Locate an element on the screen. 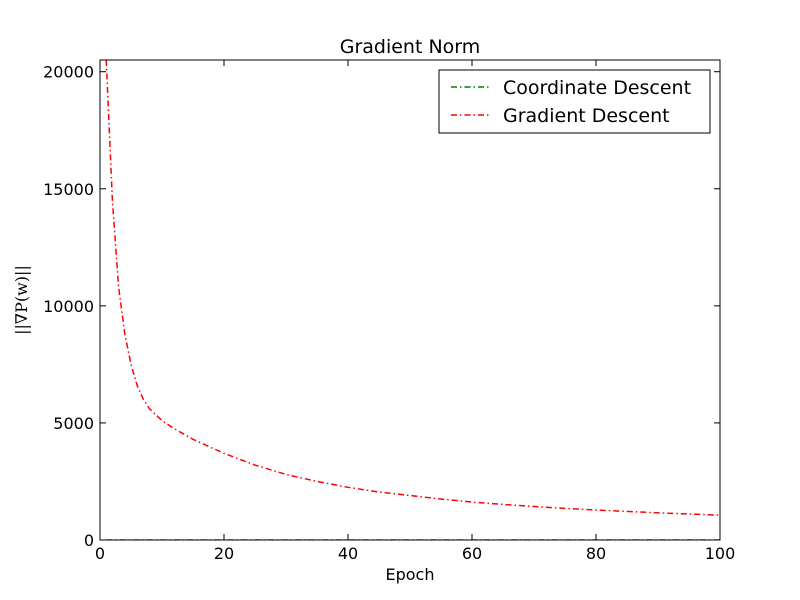  y-tick-label: 0 is located at coordinates (89, 540).